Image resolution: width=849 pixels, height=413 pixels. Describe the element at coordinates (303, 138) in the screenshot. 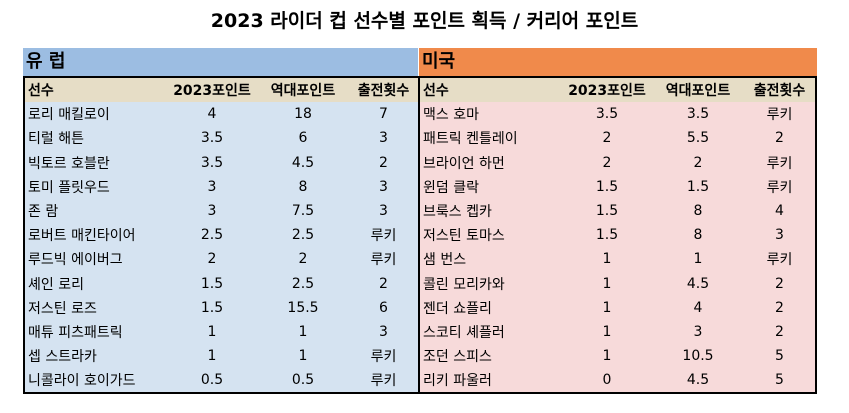

I see `table-cell: 6` at that location.